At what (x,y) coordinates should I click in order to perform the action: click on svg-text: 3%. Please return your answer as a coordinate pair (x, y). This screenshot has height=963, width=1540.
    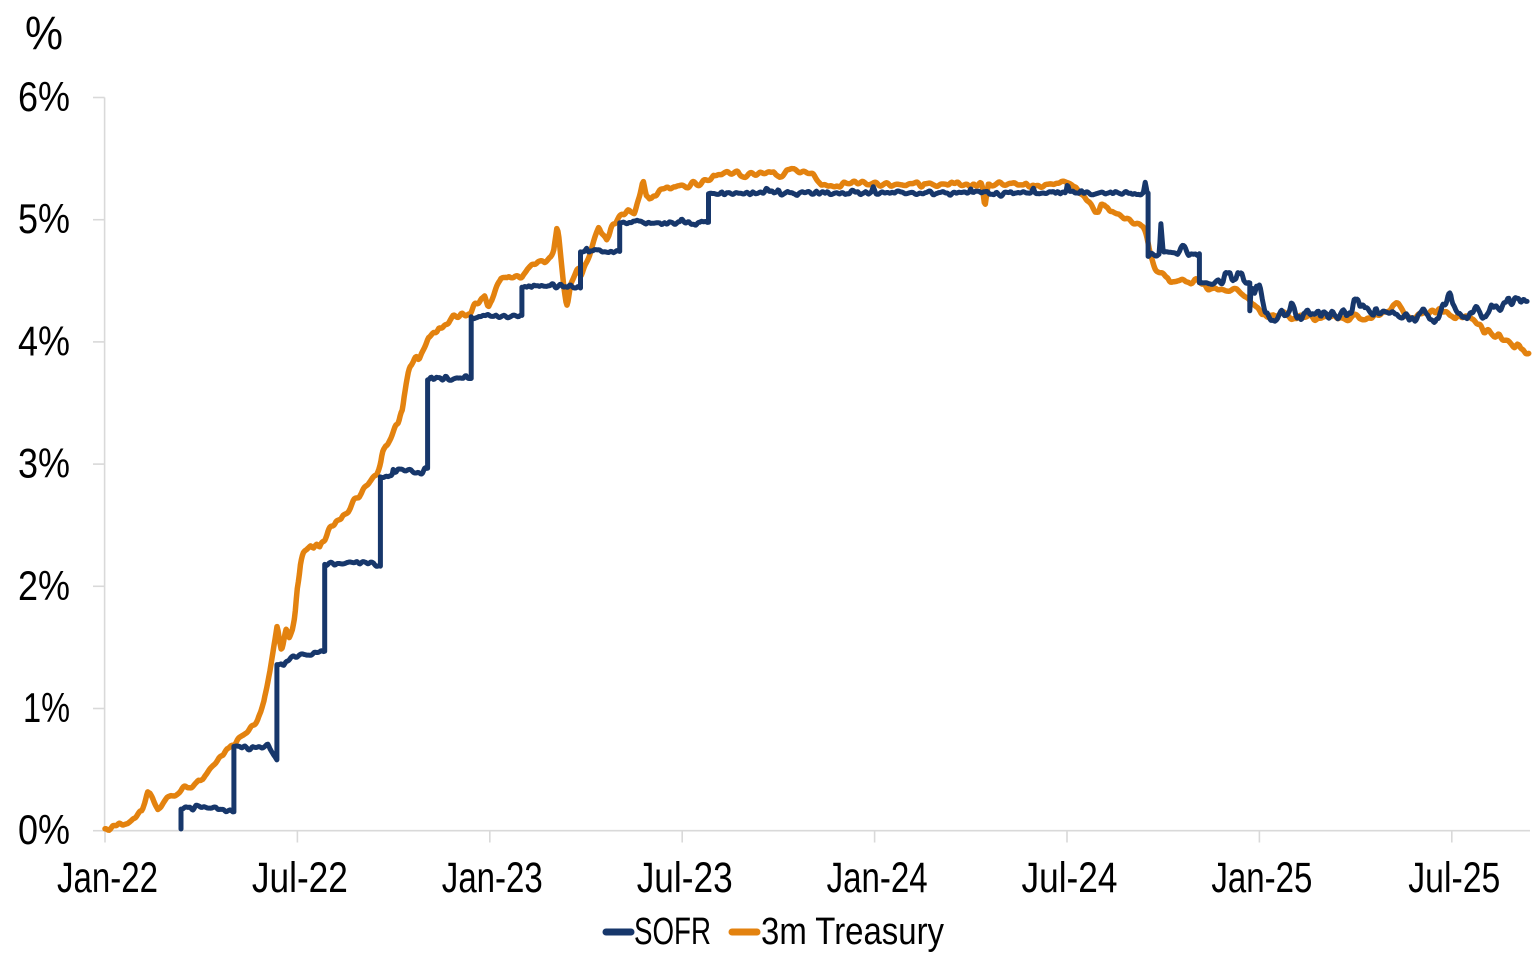
    Looking at the image, I should click on (44, 463).